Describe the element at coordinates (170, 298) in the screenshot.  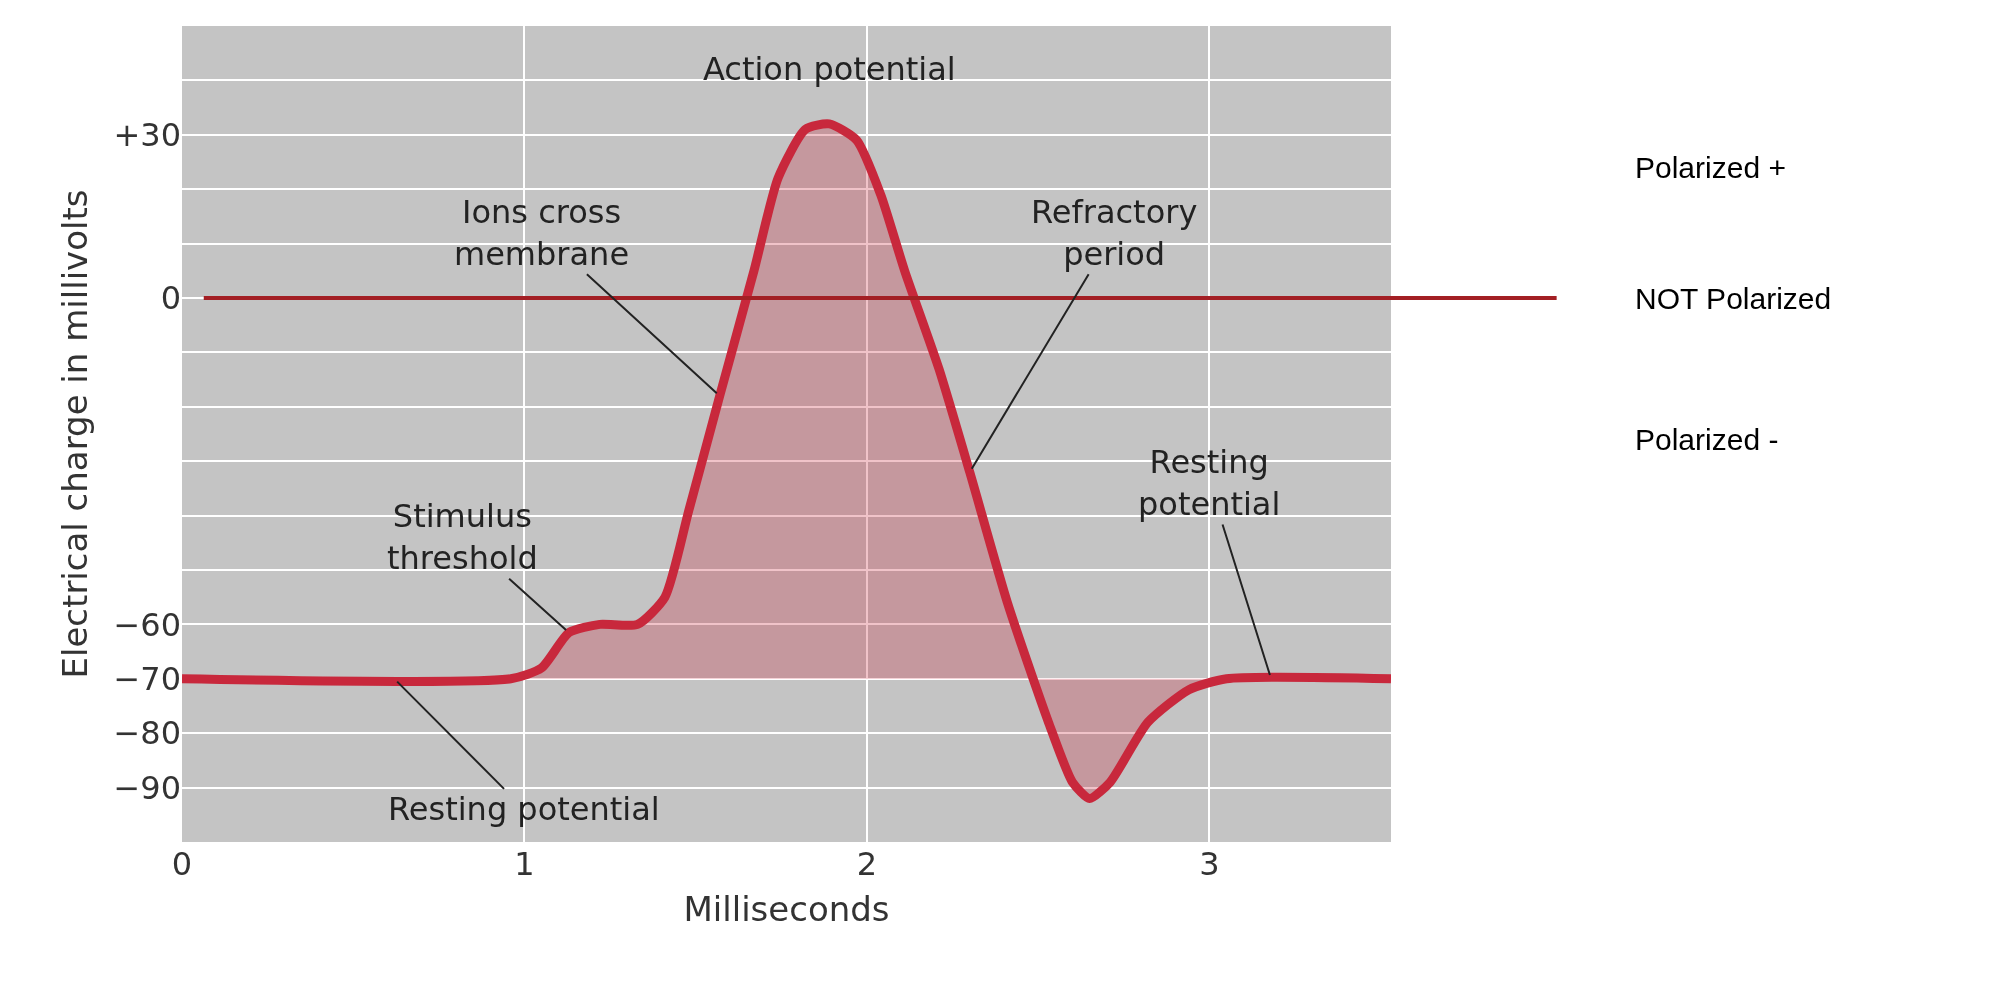
I see `y-tick-label: 0` at that location.